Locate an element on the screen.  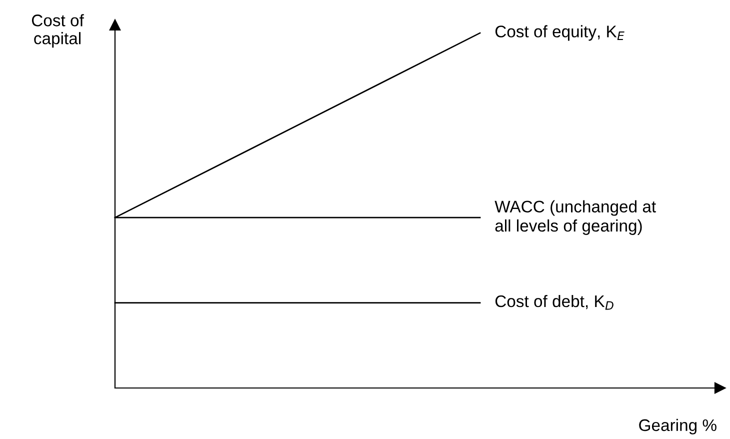
y-axis-title: Cost of capital is located at coordinates (58, 31).